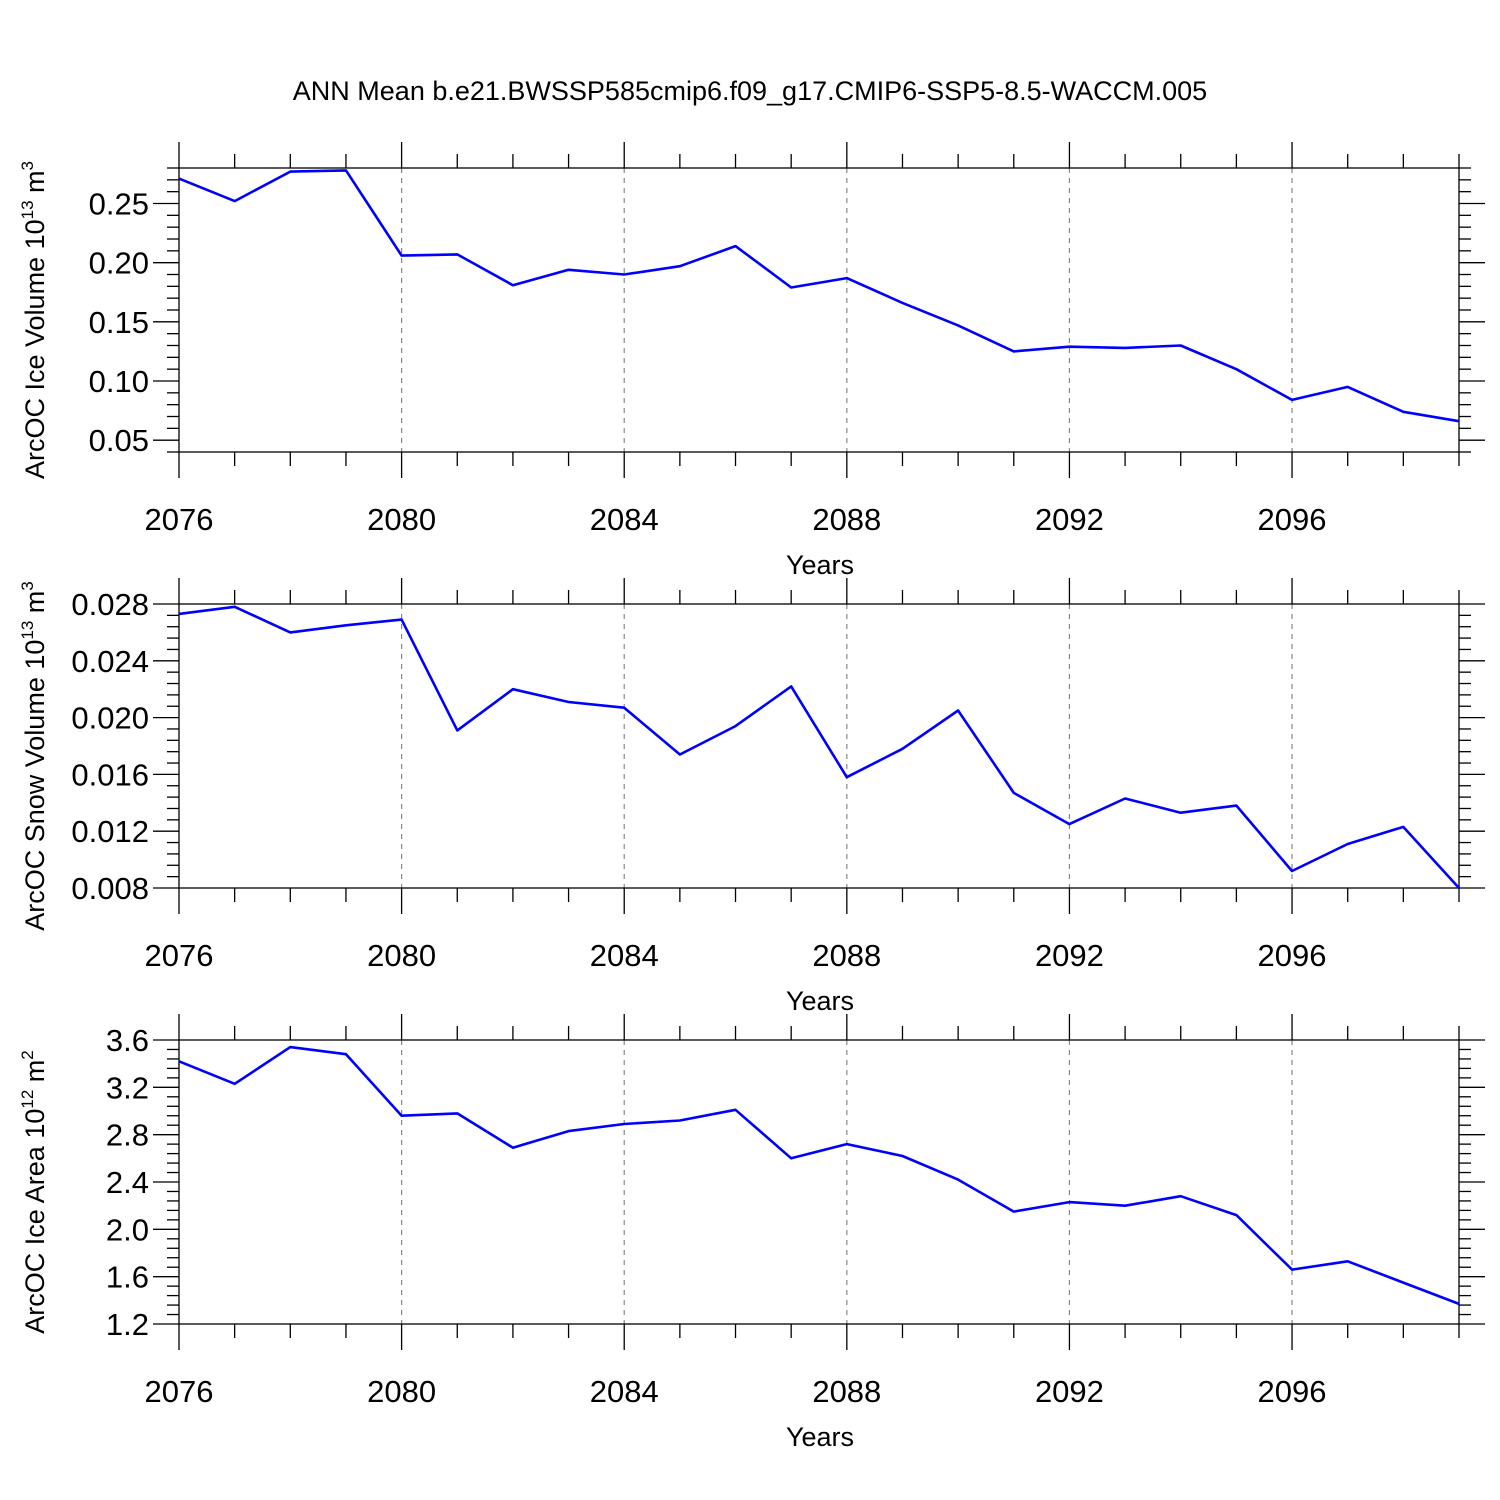  Describe the element at coordinates (127, 1087) in the screenshot. I see `y-tick-label: 3.2` at that location.